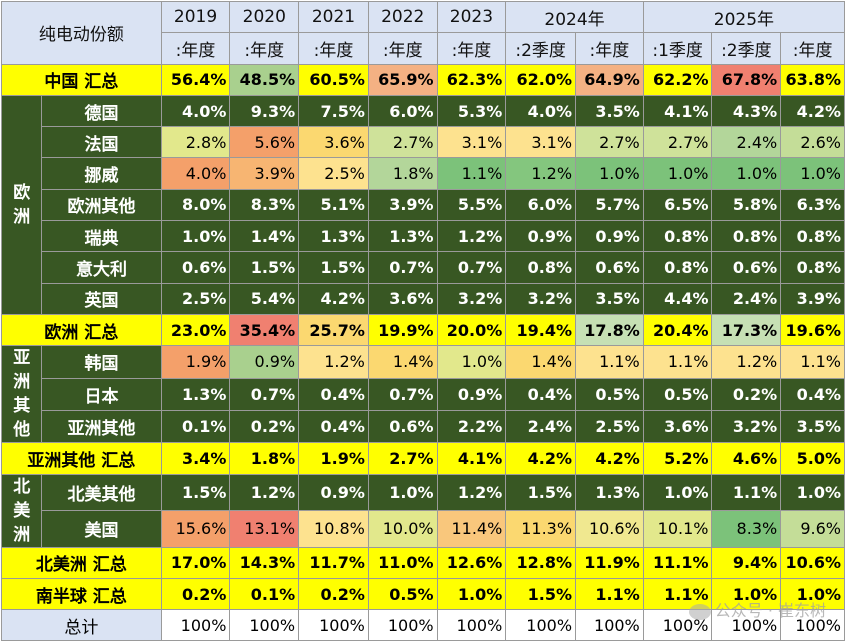  I want to click on value-cell: 11.4%, so click(471, 529).